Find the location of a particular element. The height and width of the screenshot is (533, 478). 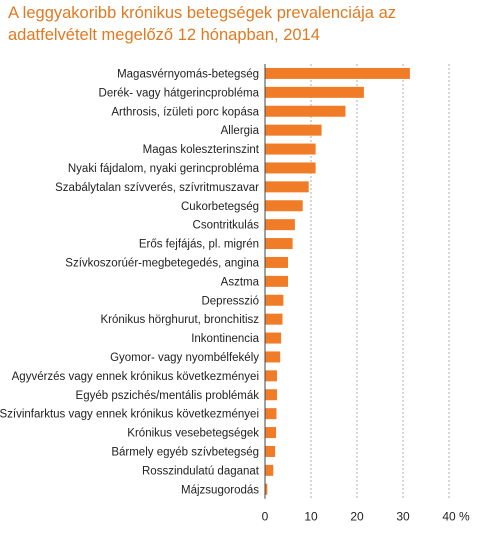

category-label: Májzsugorodás is located at coordinates (220, 490).